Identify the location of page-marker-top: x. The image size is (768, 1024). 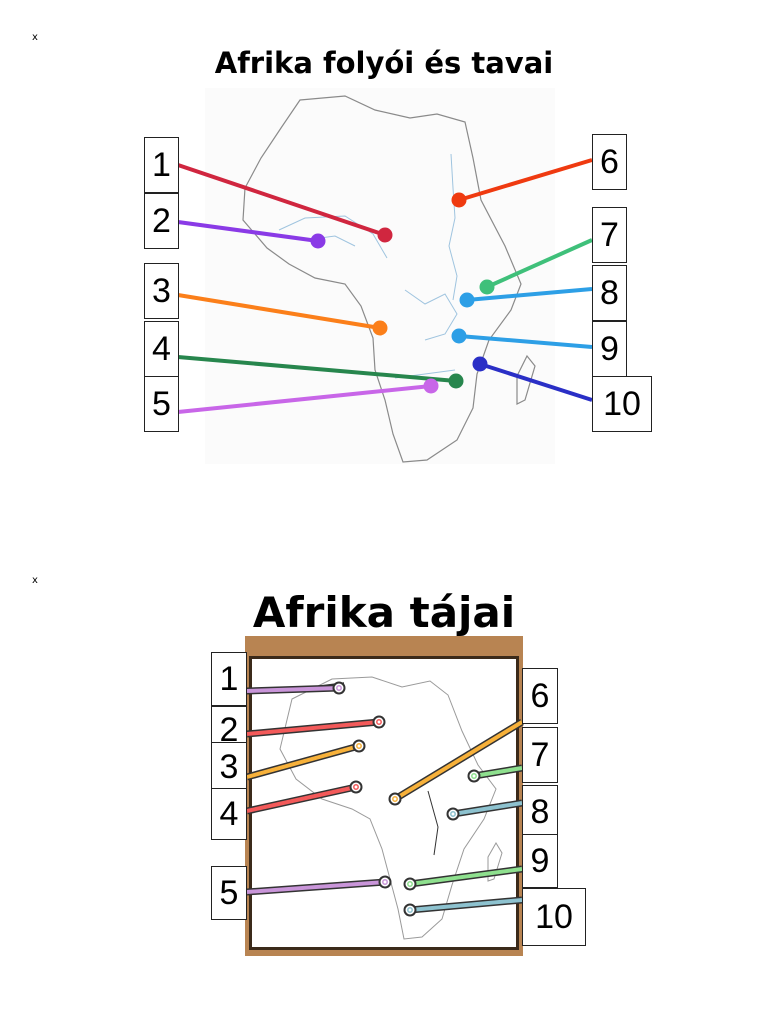
(35, 37).